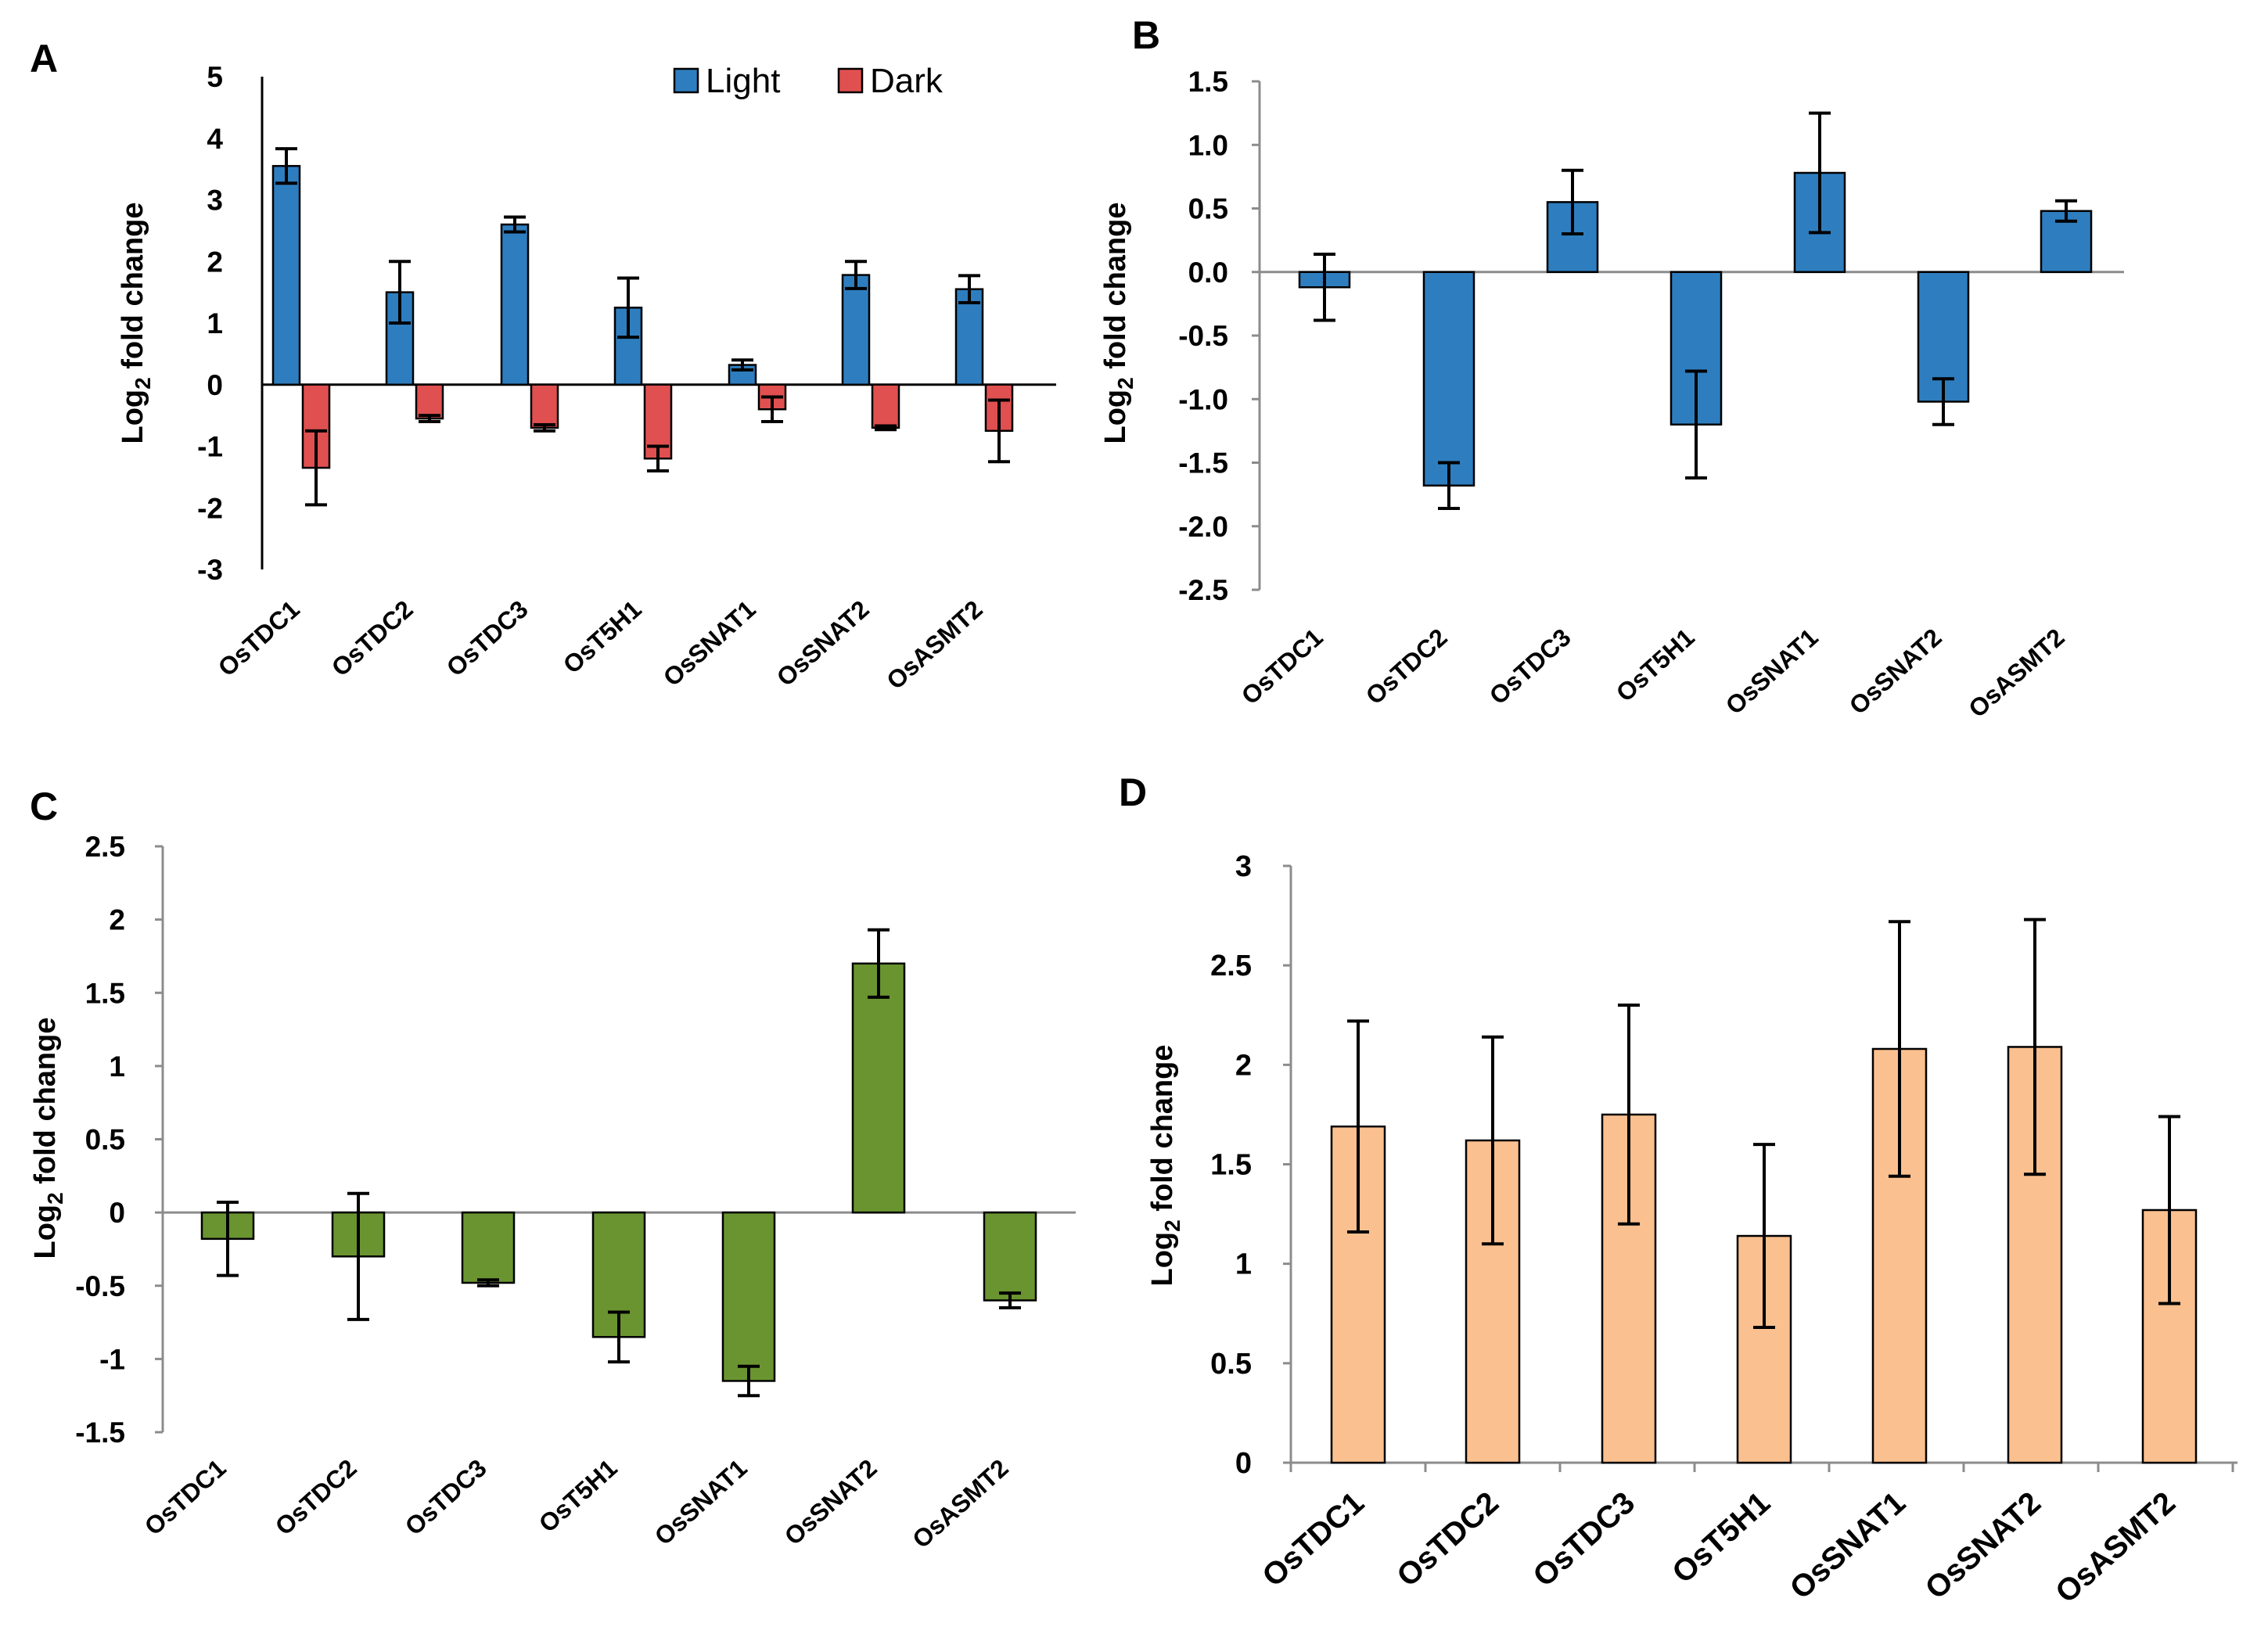 This screenshot has height=1652, width=2250. Describe the element at coordinates (44, 806) in the screenshot. I see `panel-letter: C` at that location.